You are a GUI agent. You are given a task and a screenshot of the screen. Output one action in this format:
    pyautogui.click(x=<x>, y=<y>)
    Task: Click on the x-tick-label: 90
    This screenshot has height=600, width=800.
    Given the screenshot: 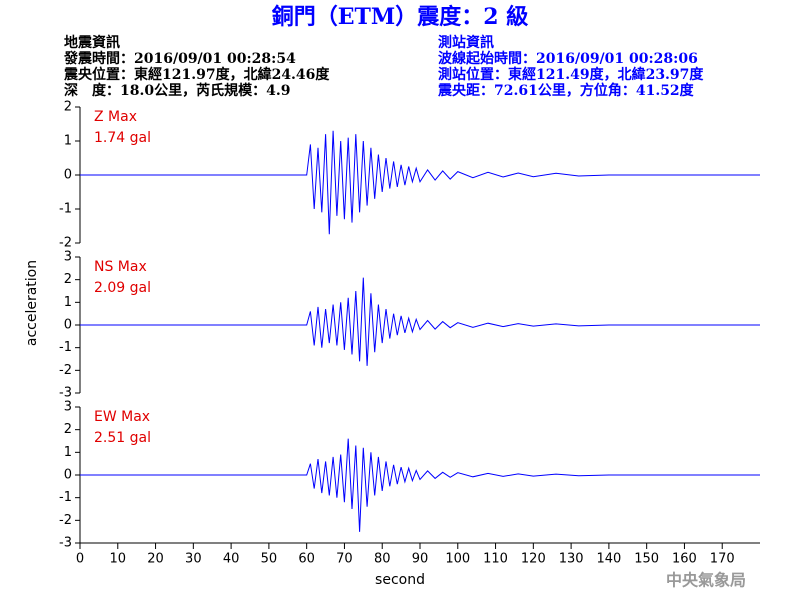 What is the action you would take?
    pyautogui.click(x=420, y=559)
    